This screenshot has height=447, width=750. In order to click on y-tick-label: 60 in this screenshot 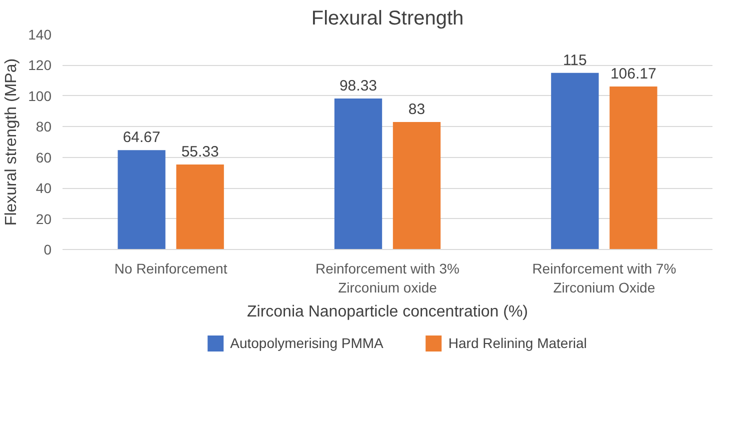, I will do `click(44, 157)`.